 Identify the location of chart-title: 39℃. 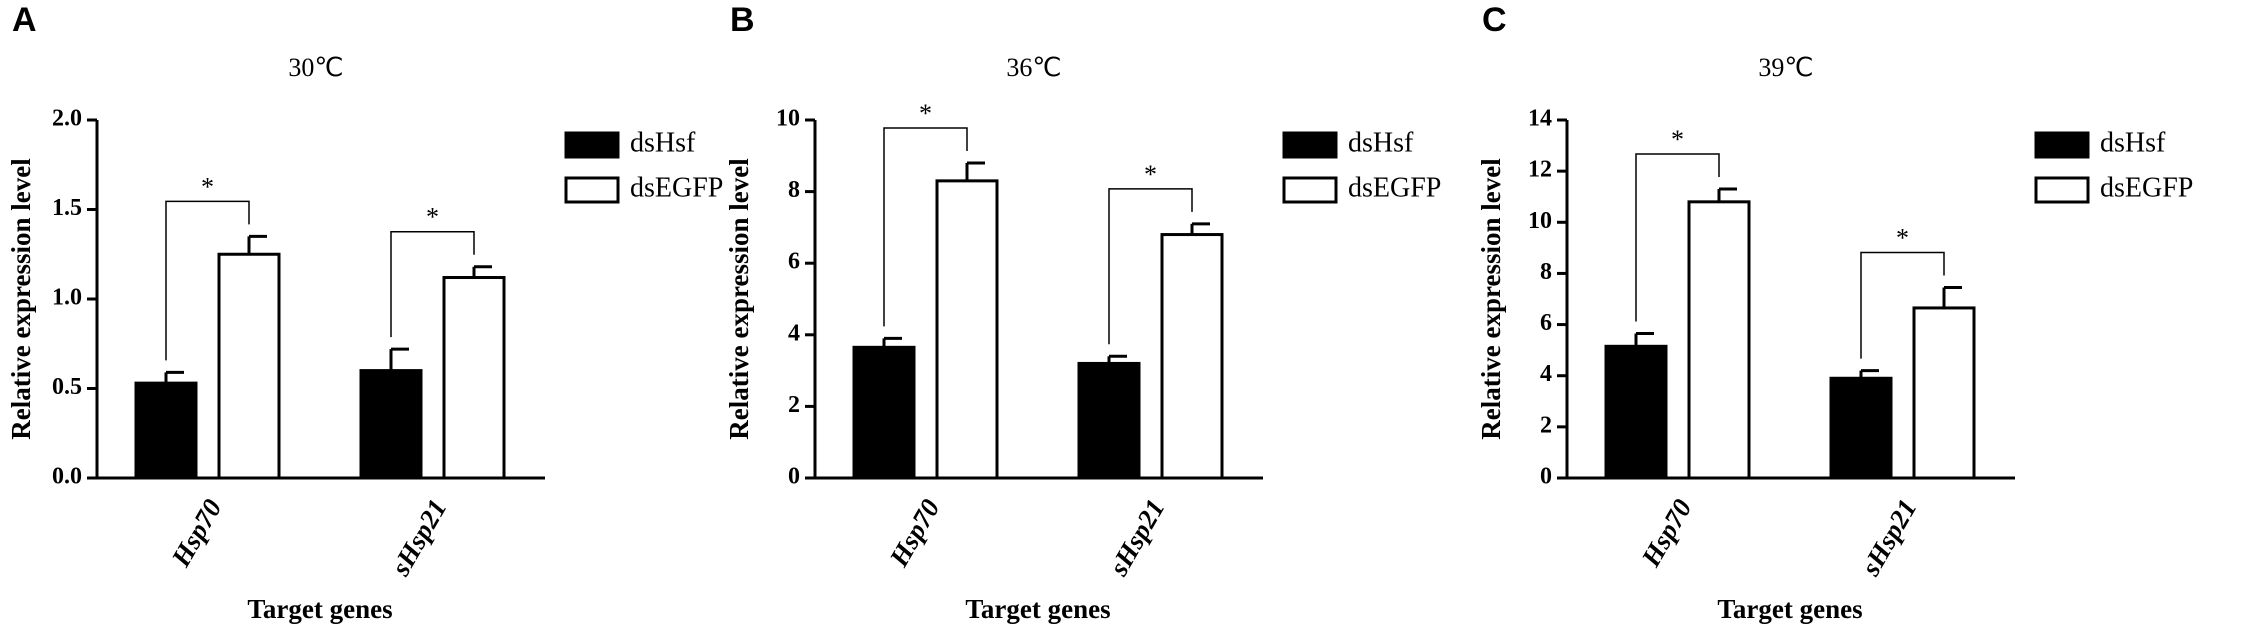
(1785, 67).